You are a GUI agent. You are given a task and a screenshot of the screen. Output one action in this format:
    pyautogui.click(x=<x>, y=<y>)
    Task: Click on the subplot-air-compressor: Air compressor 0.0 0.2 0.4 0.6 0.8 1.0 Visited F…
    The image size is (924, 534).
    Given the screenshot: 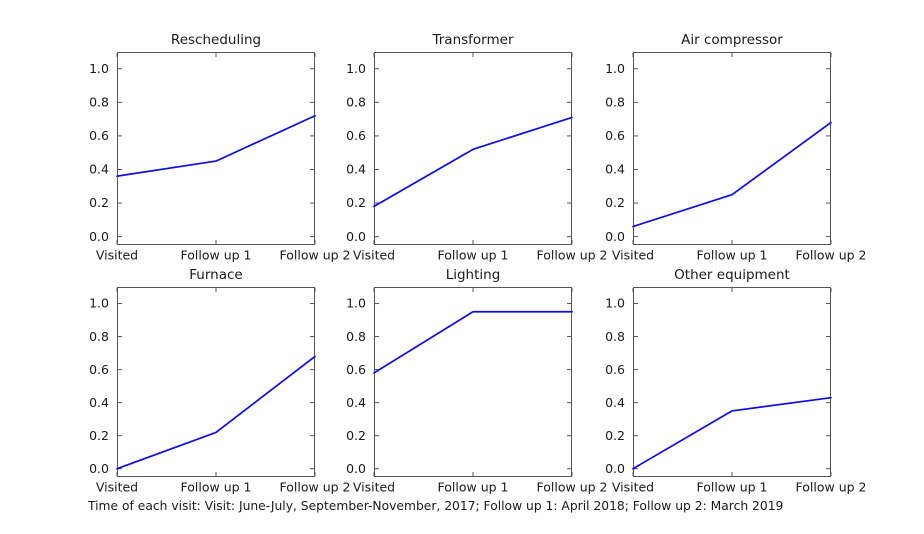 What is the action you would take?
    pyautogui.click(x=735, y=147)
    